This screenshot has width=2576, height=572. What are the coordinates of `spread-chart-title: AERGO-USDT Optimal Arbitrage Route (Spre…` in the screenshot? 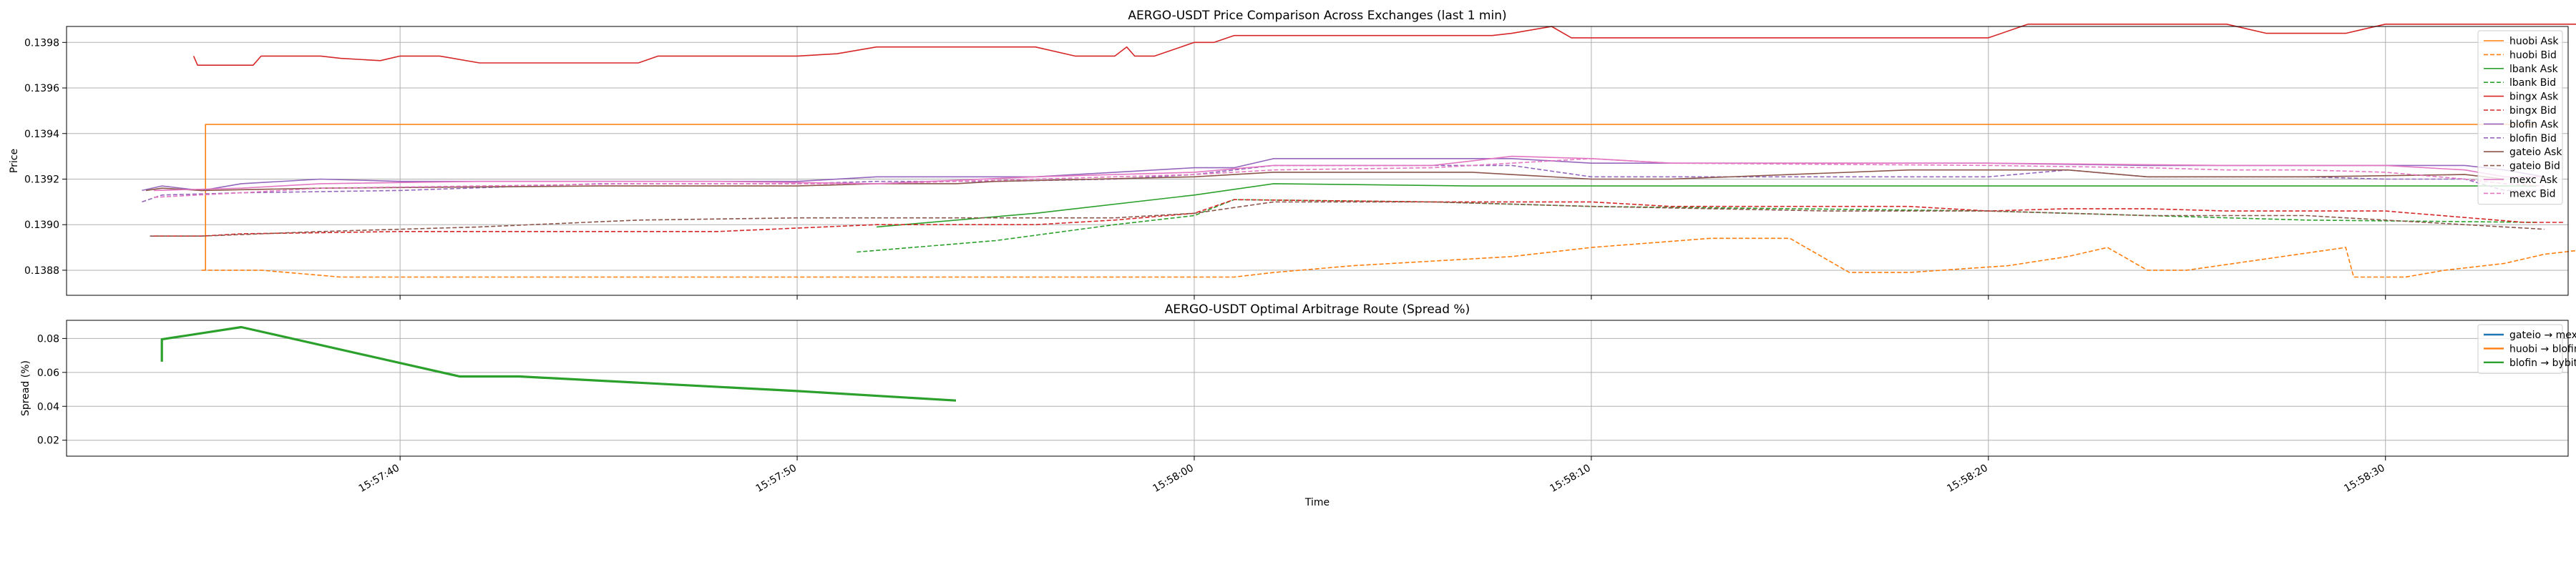 It's located at (1317, 309).